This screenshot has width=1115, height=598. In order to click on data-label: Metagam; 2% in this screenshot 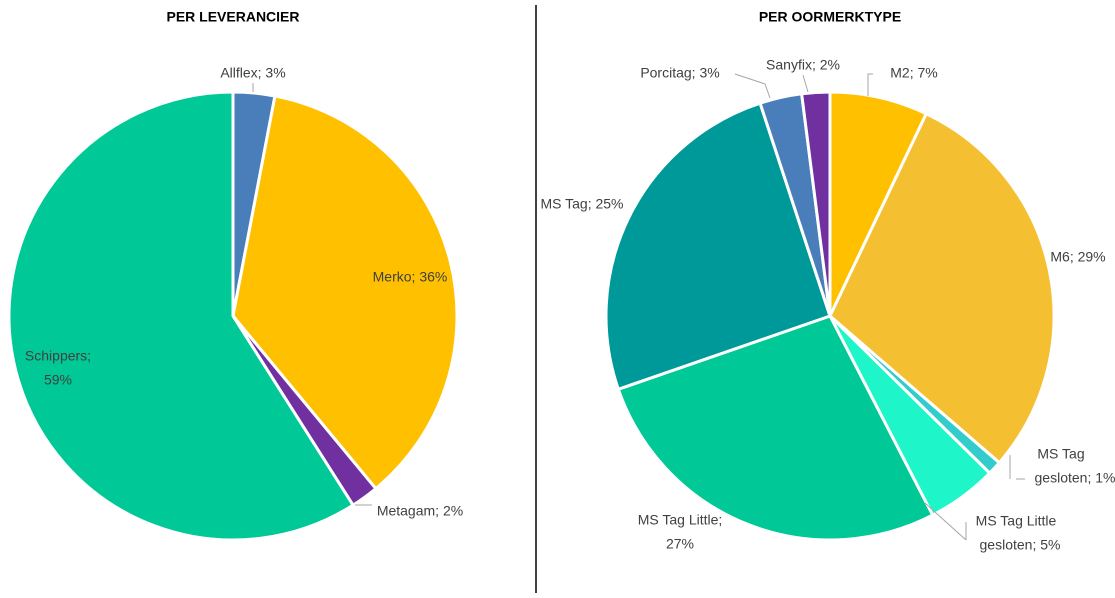, I will do `click(420, 511)`.